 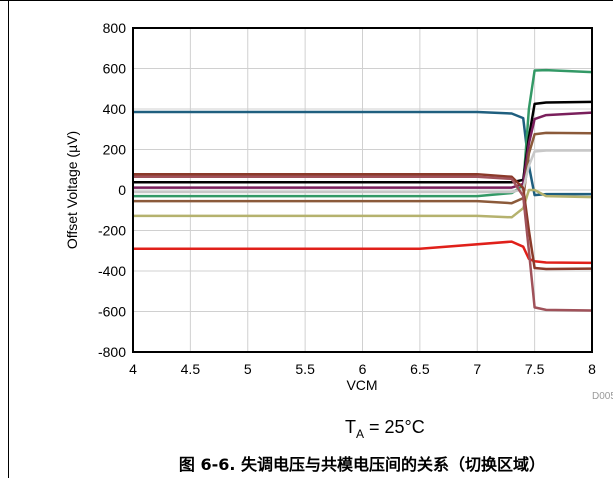 I want to click on x-tick-label: 8, so click(x=592, y=369).